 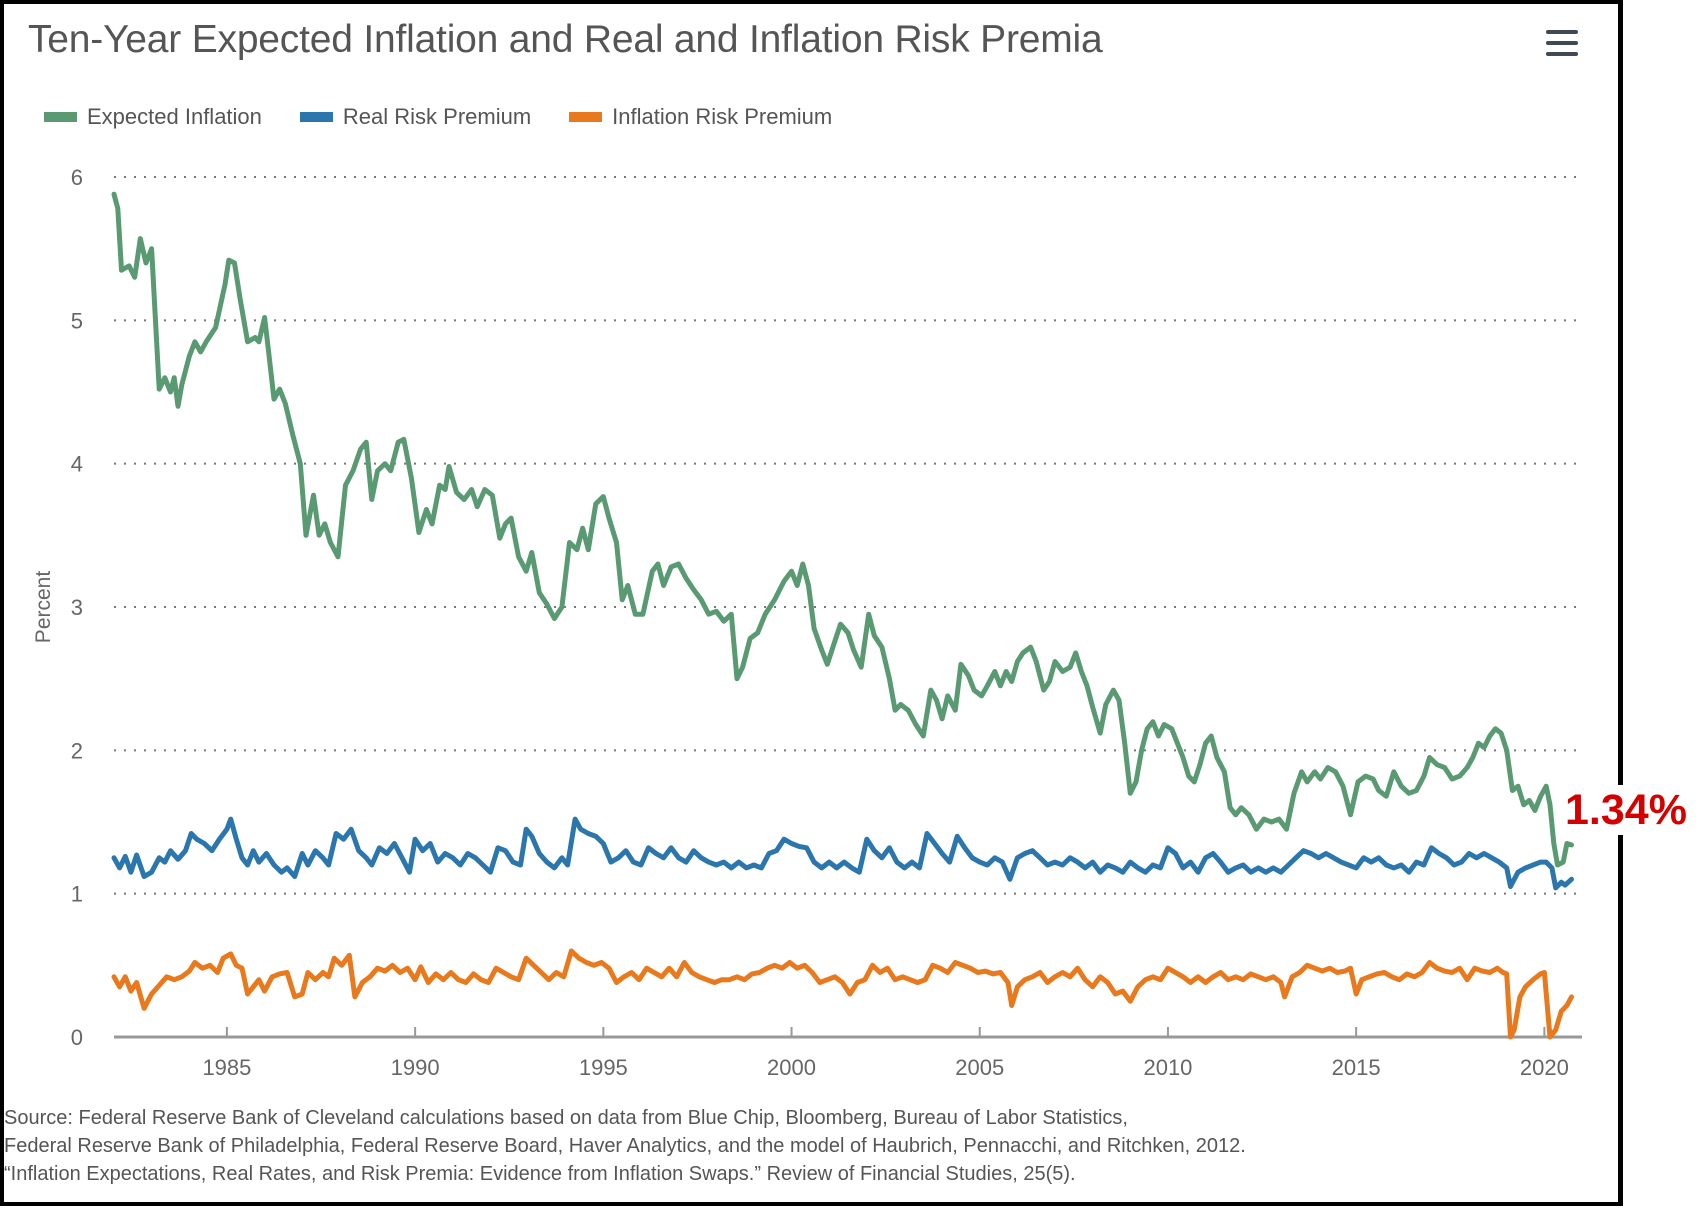 What do you see at coordinates (1356, 1067) in the screenshot?
I see `x-tick-label: 2015` at bounding box center [1356, 1067].